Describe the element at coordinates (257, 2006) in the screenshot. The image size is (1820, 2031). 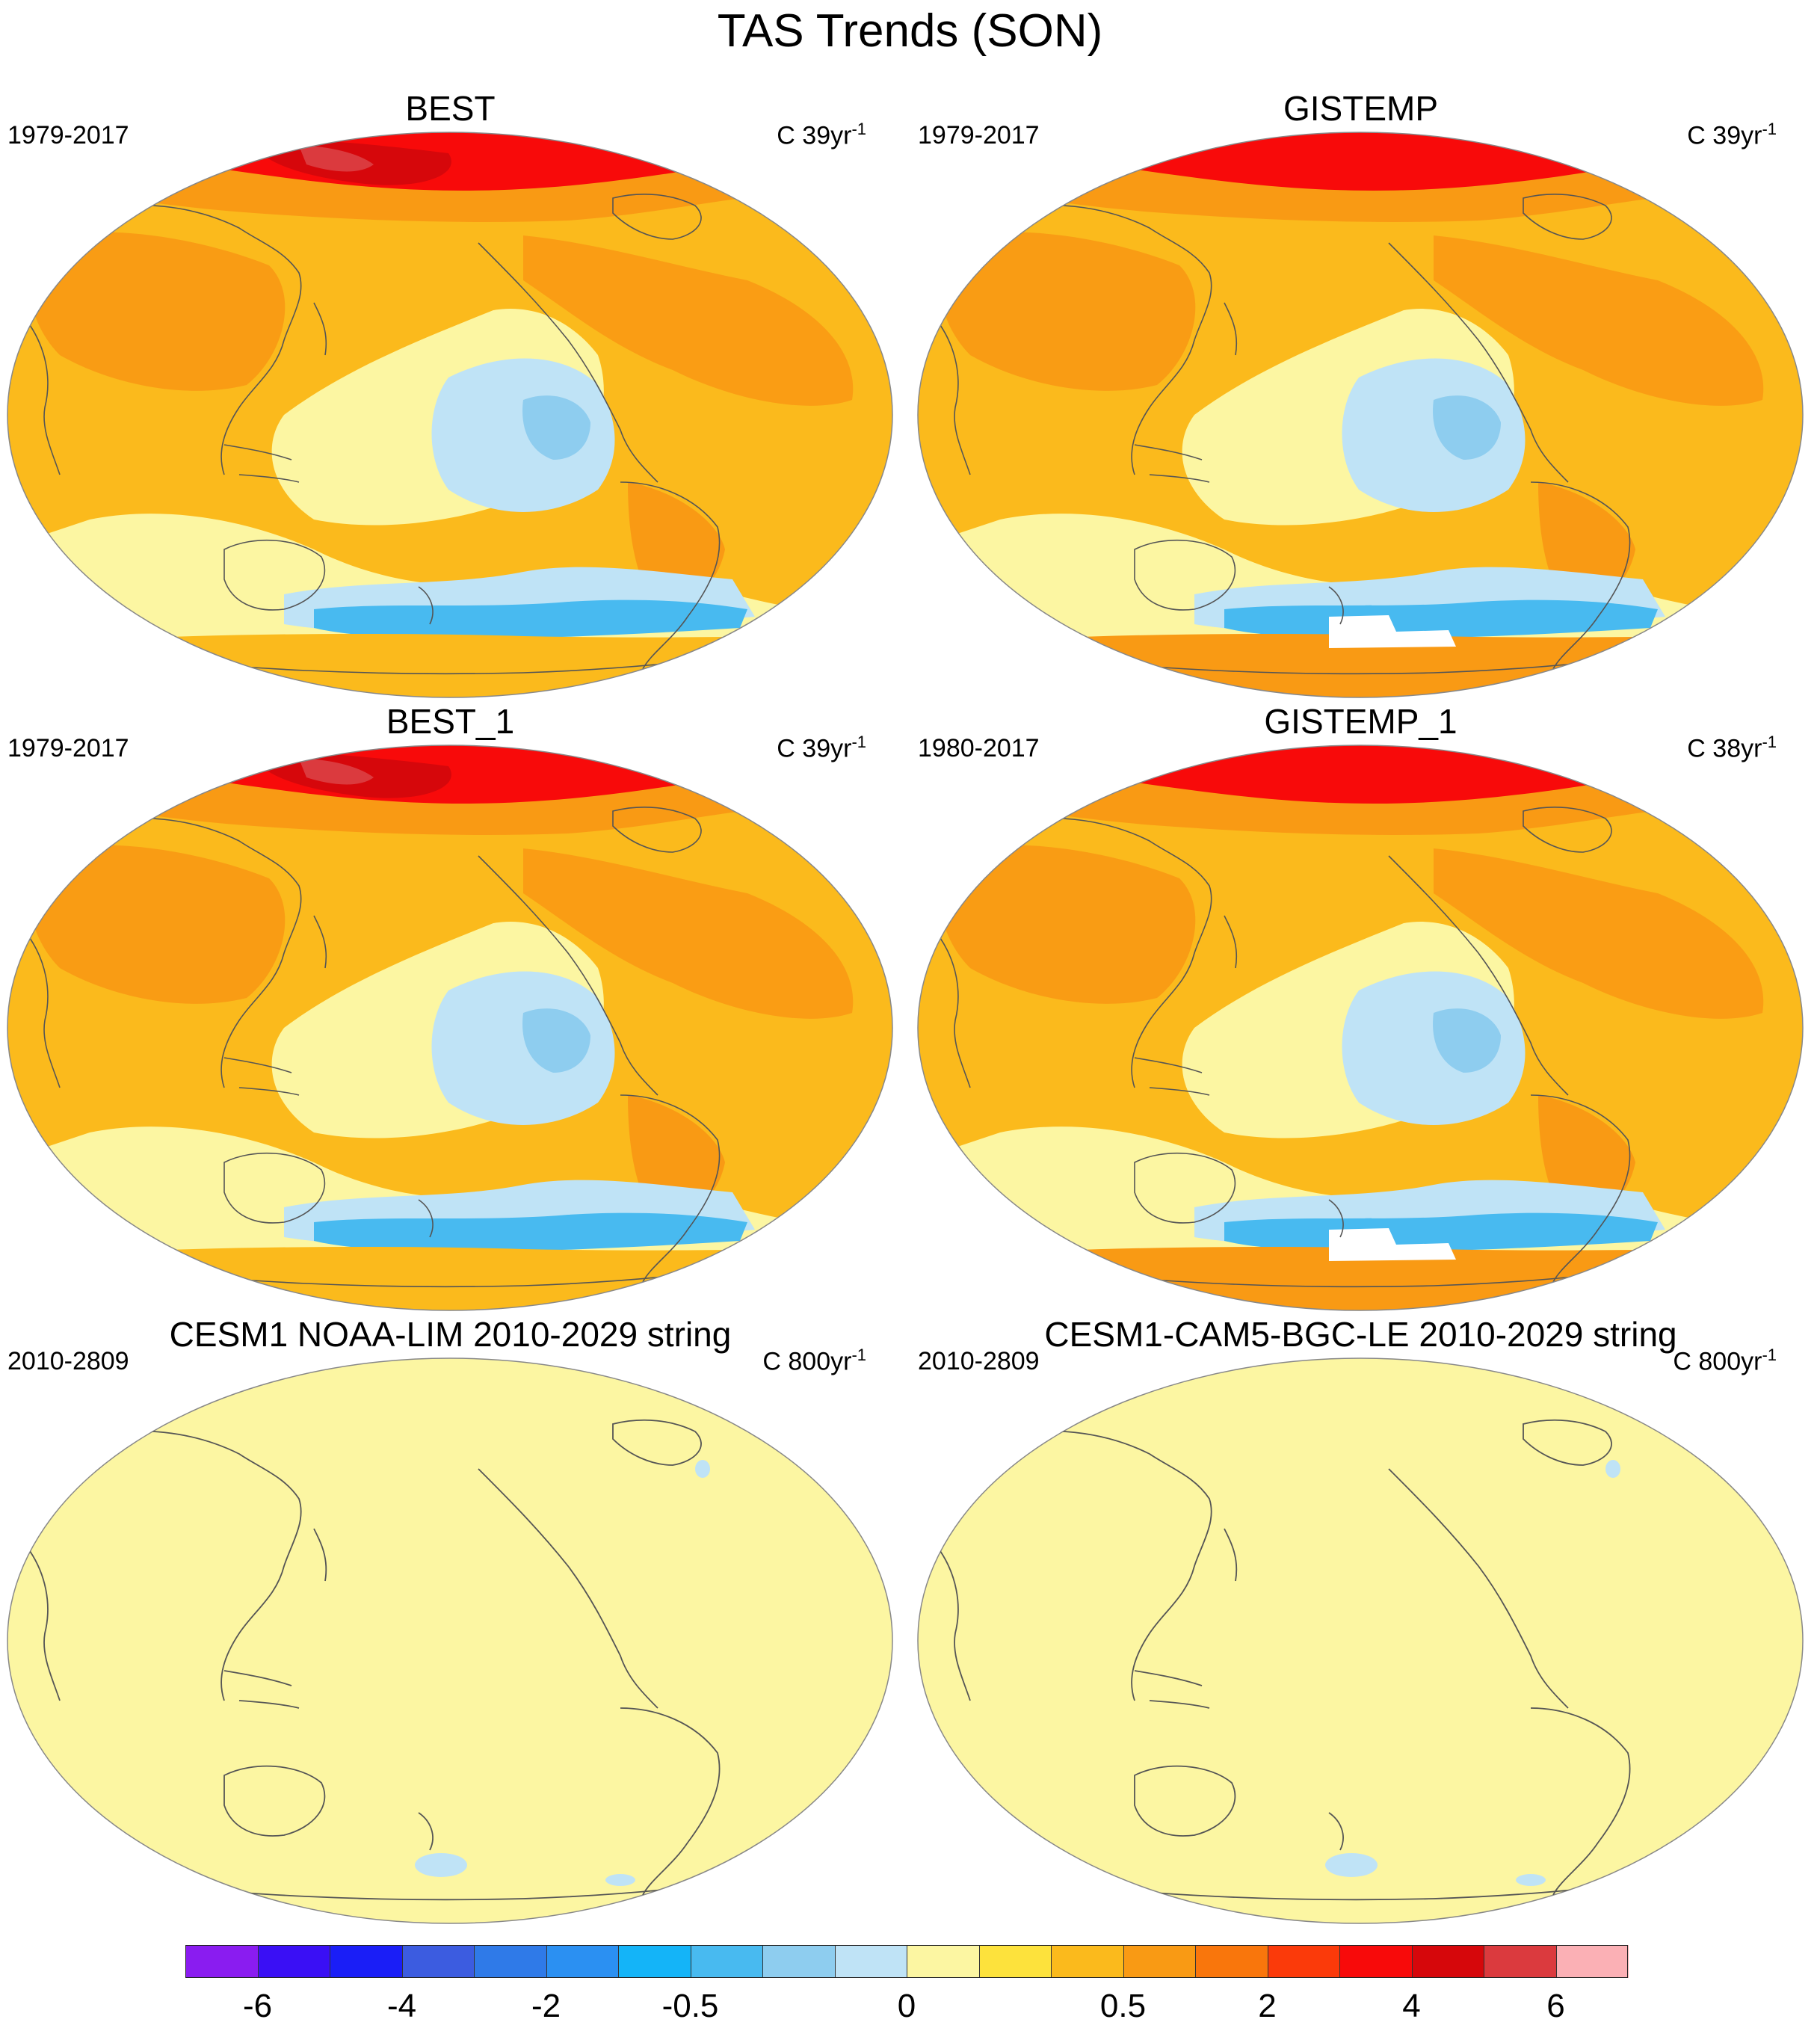
I see `colorbar-tick-label: -6` at that location.